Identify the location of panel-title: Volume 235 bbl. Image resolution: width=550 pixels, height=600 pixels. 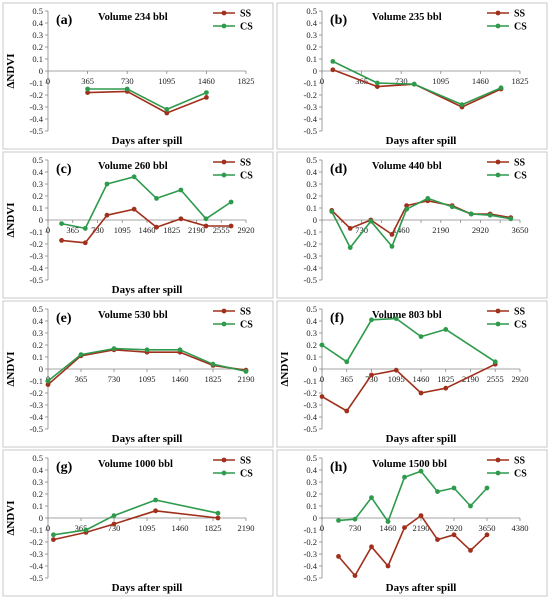
(407, 17).